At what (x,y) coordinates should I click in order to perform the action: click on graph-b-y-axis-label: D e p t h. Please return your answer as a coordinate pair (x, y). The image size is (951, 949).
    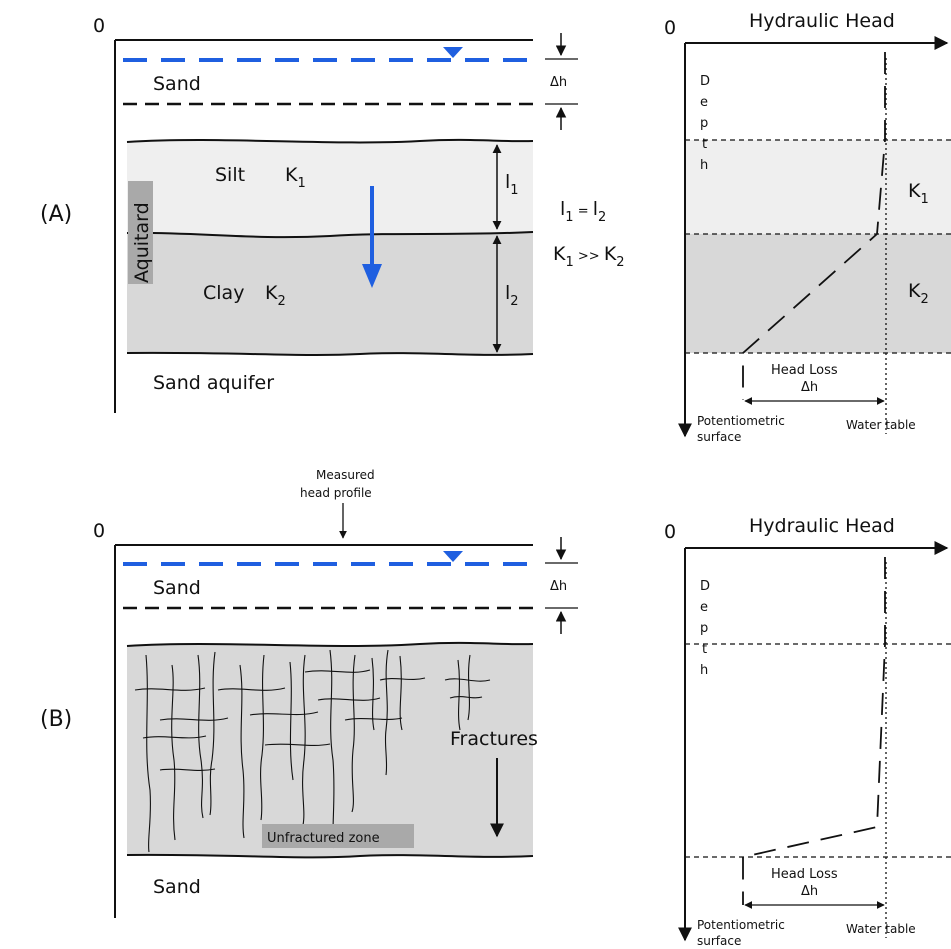
    Looking at the image, I should click on (705, 628).